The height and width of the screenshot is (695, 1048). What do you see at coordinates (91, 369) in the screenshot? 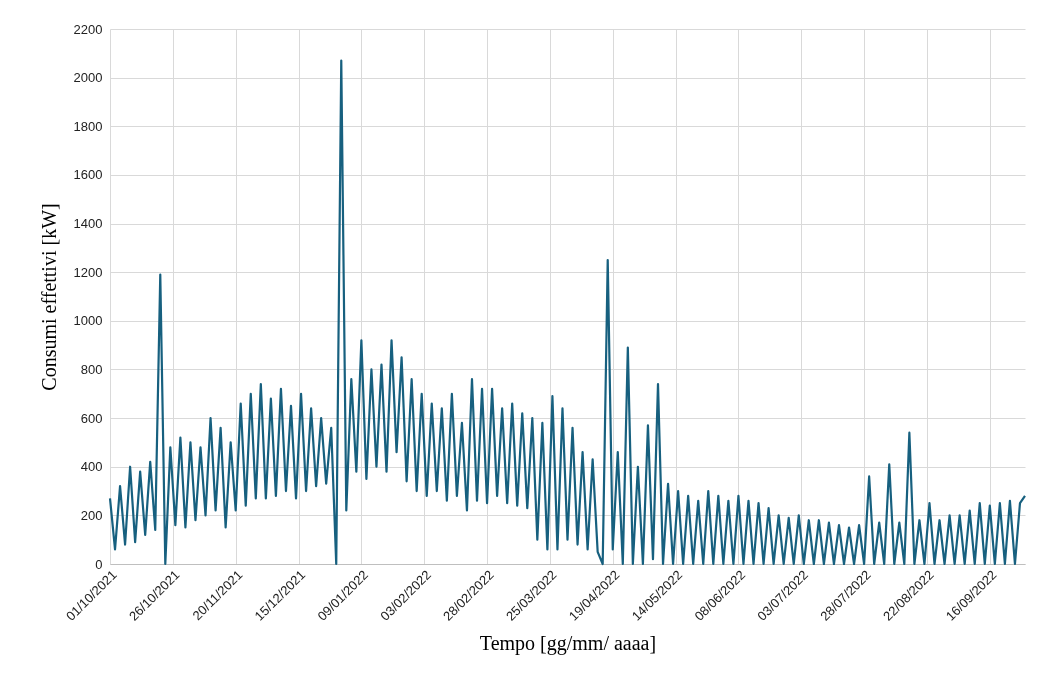
I see `y-tick-label: 800` at bounding box center [91, 369].